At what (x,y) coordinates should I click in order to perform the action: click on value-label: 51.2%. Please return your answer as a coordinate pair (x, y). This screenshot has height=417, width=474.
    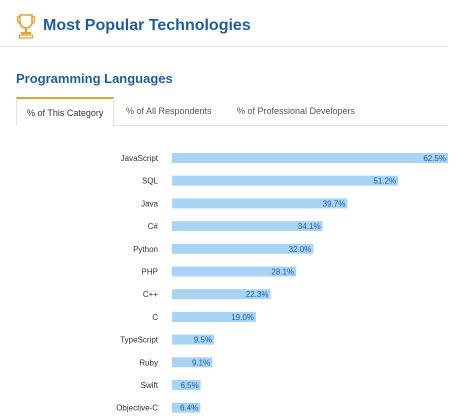
    Looking at the image, I should click on (384, 181).